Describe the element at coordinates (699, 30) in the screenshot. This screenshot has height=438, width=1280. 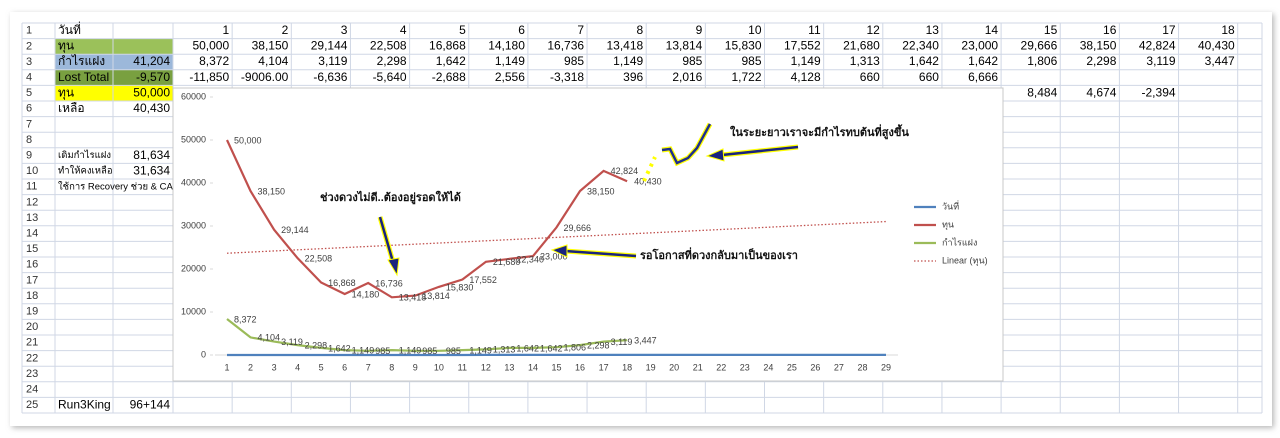
I see `cell-text: 9` at that location.